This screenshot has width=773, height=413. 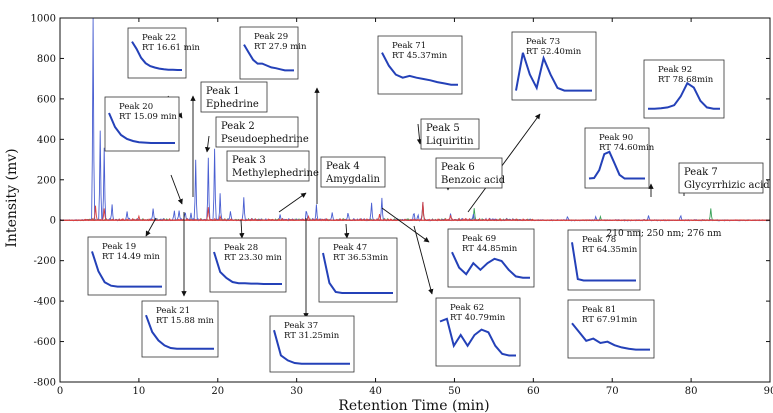 I want to click on compound-label: Peak 1 Ephedrine, so click(x=234, y=97).